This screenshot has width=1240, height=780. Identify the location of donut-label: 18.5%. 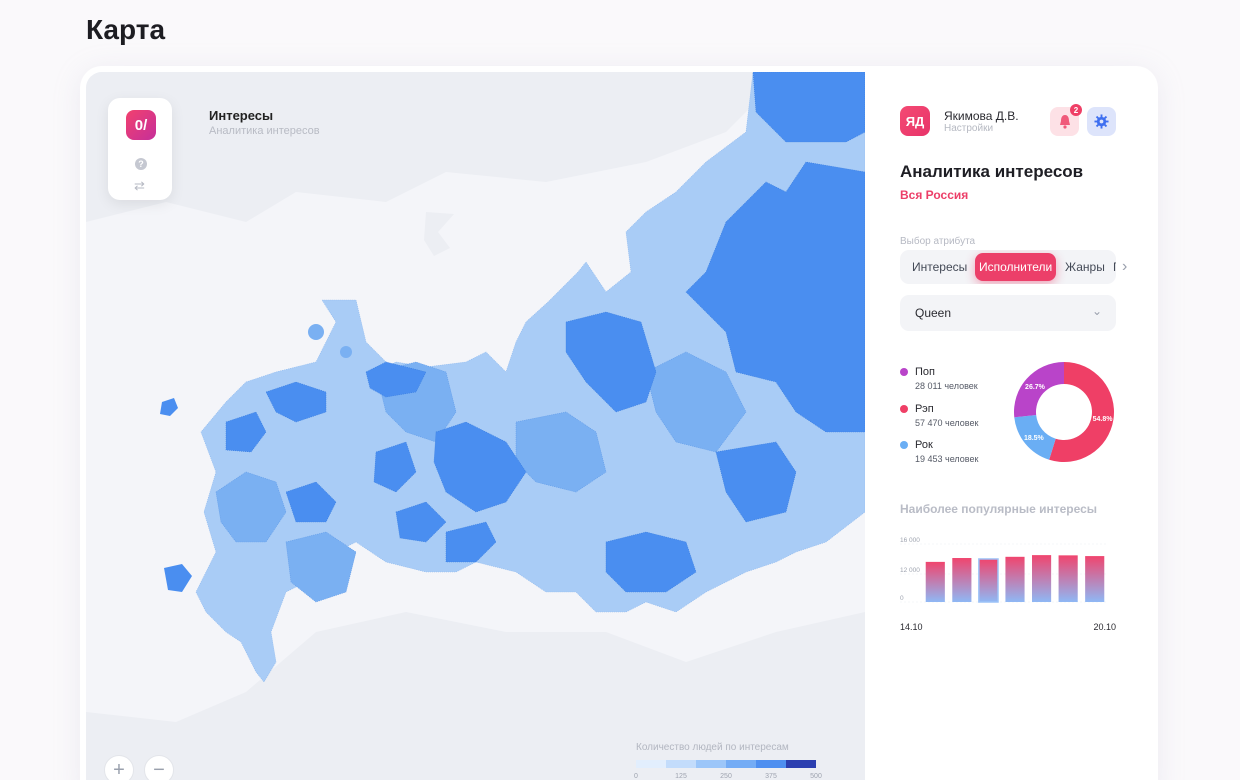
(1034, 438).